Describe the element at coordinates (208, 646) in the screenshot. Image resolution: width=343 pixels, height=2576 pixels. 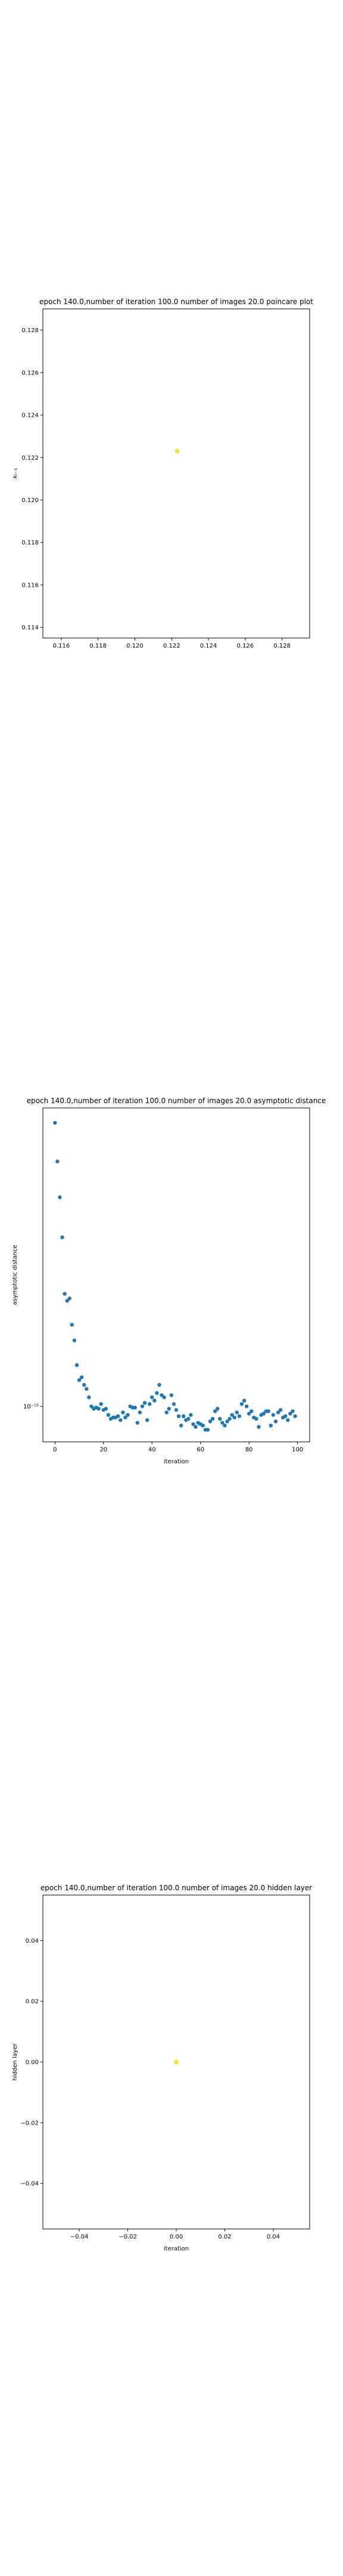
I see `x-tick-label: 0.124` at that location.